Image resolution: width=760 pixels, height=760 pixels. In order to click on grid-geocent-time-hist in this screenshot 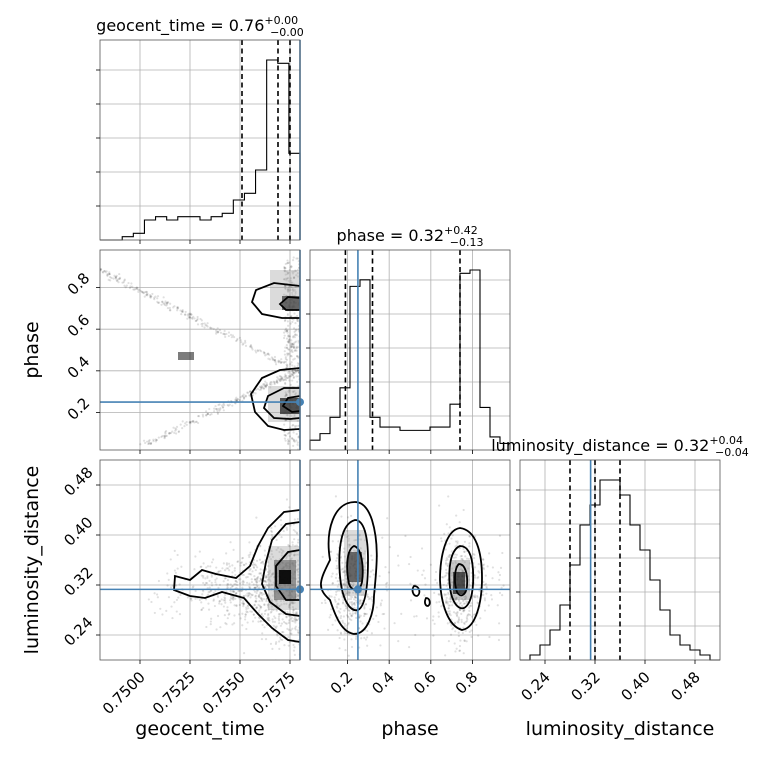, I will do `click(200, 140)`.